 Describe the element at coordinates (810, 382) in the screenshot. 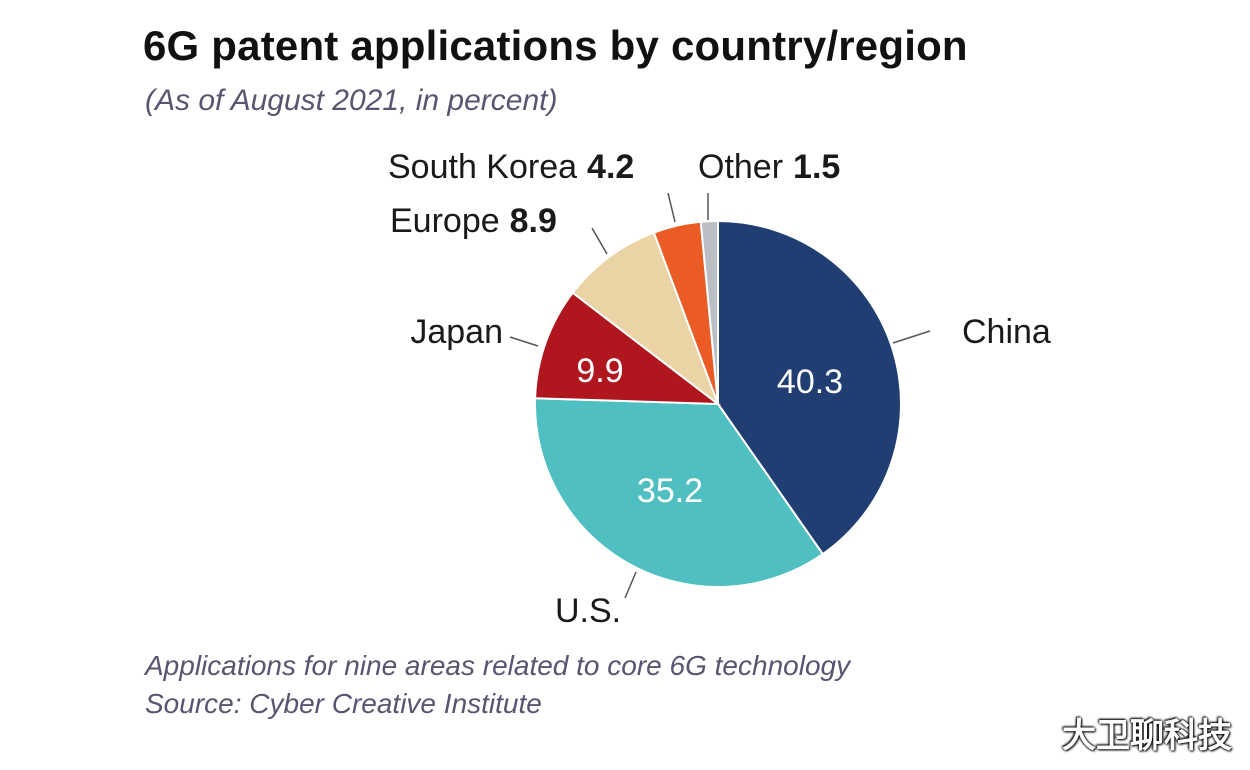

I see `slice-value-china: 40.3` at that location.